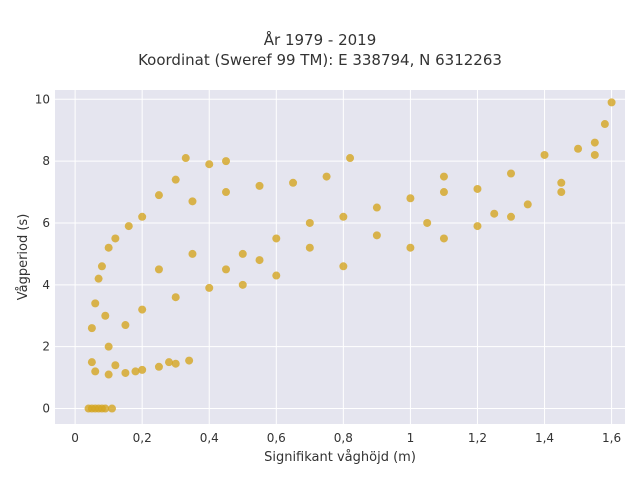 The width and height of the screenshot is (640, 480). What do you see at coordinates (276, 438) in the screenshot?
I see `x-tick-label: 0,6` at bounding box center [276, 438].